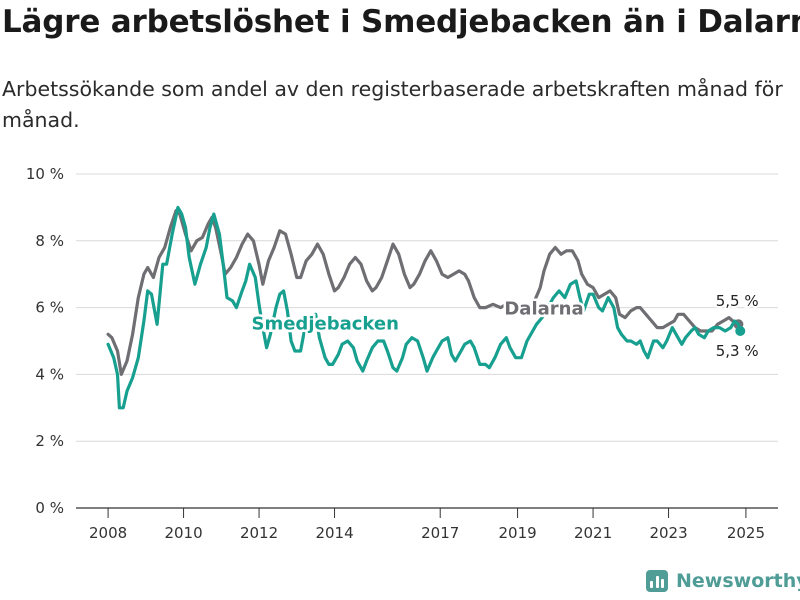 This screenshot has width=800, height=600. What do you see at coordinates (49, 241) in the screenshot?
I see `y-tick-label: 8 %` at bounding box center [49, 241].